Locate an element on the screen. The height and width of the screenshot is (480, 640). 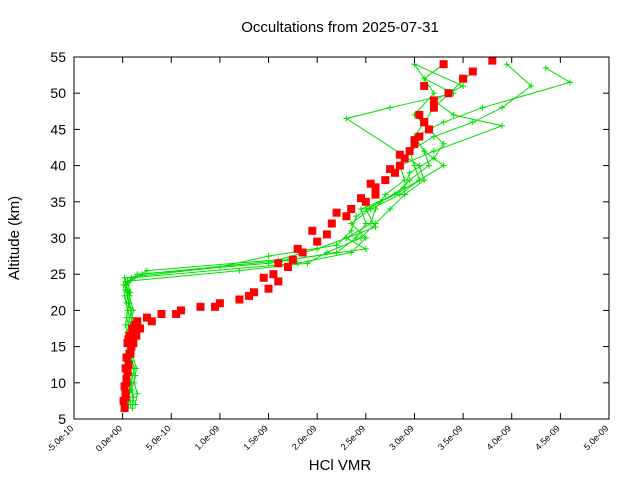
y-tick-label: 25 is located at coordinates (58, 274).